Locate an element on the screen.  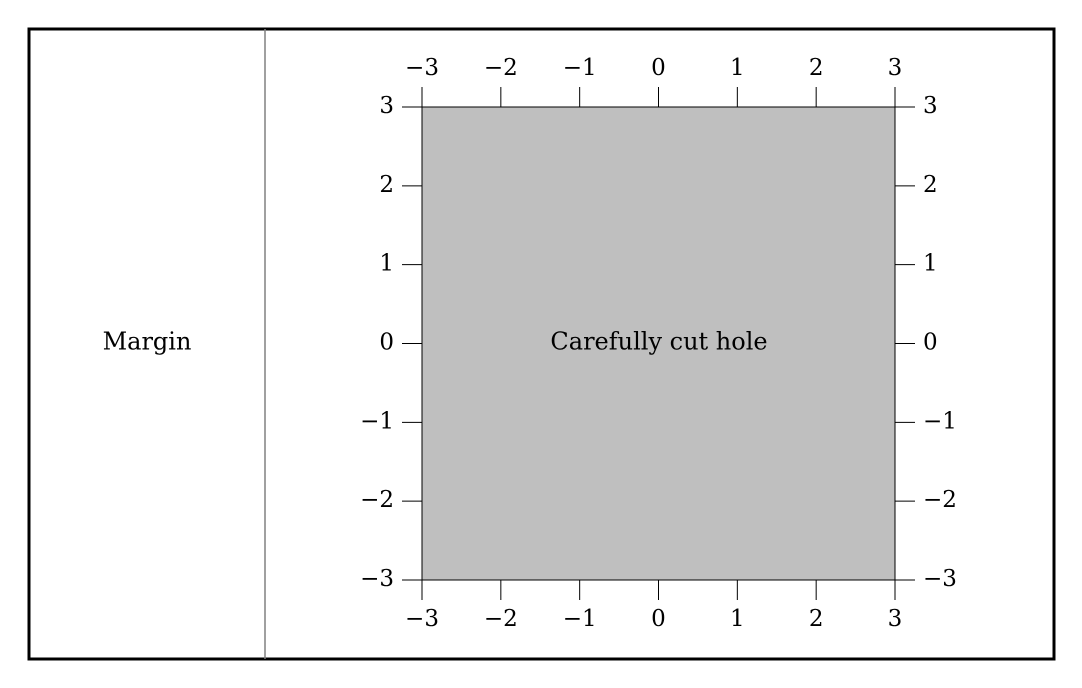
hole-label: Carefully cut hole is located at coordinates (658, 342).